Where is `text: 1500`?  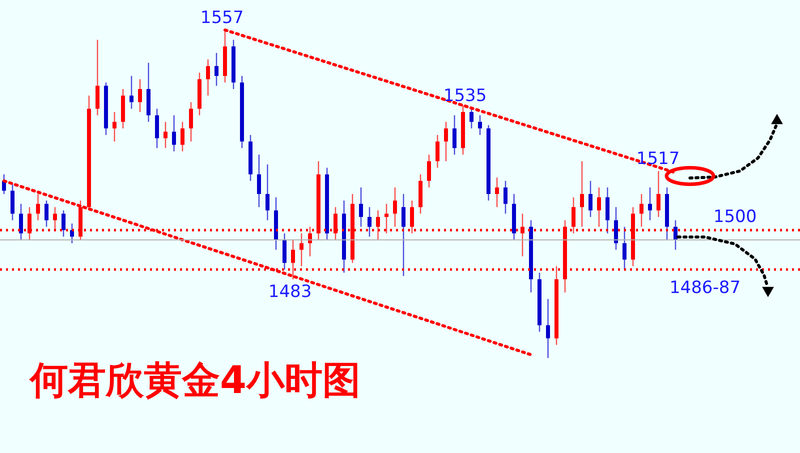 text: 1500 is located at coordinates (735, 217).